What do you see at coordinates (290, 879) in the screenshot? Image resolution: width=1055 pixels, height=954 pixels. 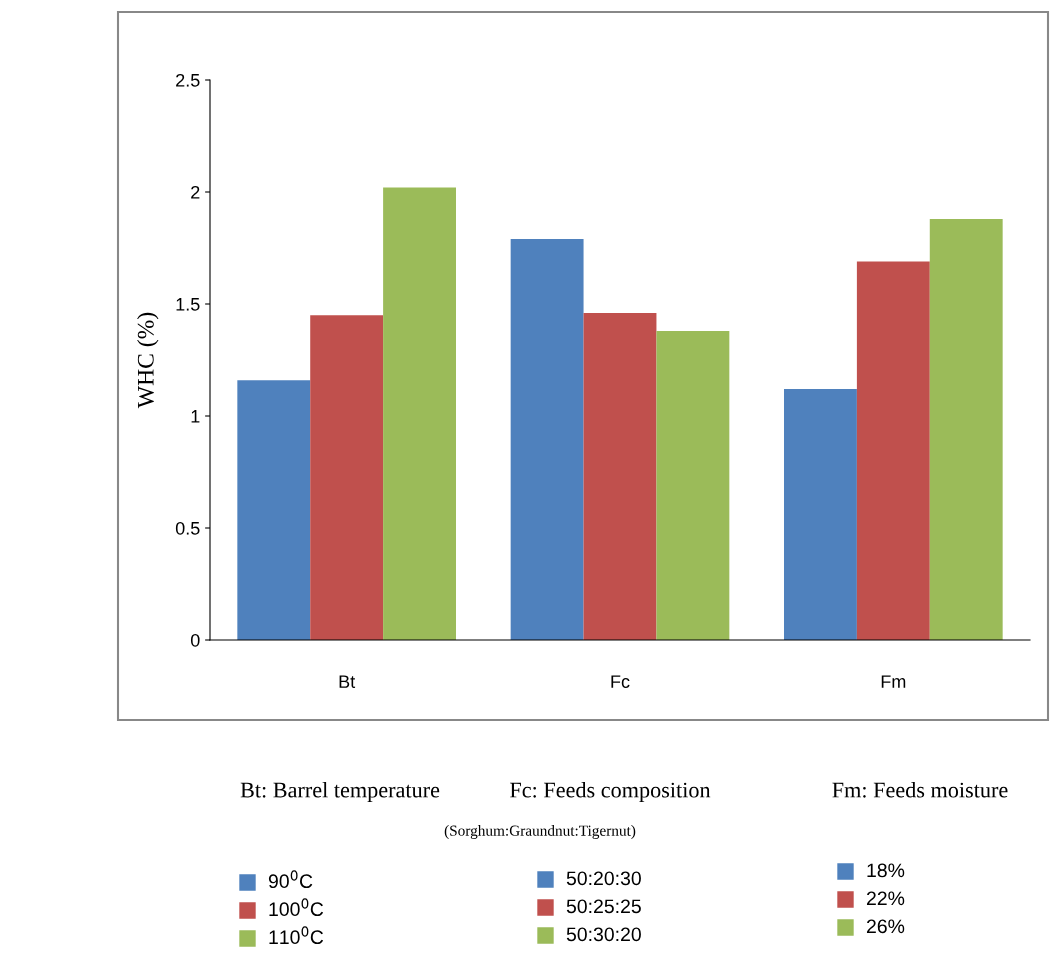 I see `text: 90$^{0}$C` at bounding box center [290, 879].